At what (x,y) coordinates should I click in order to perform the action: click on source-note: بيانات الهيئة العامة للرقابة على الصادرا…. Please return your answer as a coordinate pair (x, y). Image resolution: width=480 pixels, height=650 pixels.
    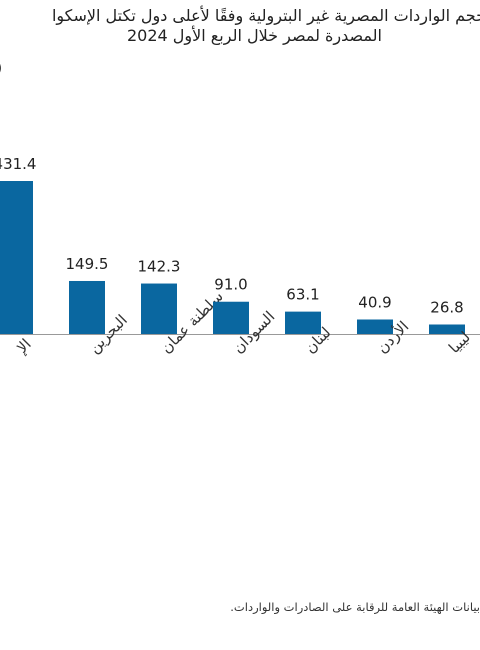
    Looking at the image, I should click on (355, 607).